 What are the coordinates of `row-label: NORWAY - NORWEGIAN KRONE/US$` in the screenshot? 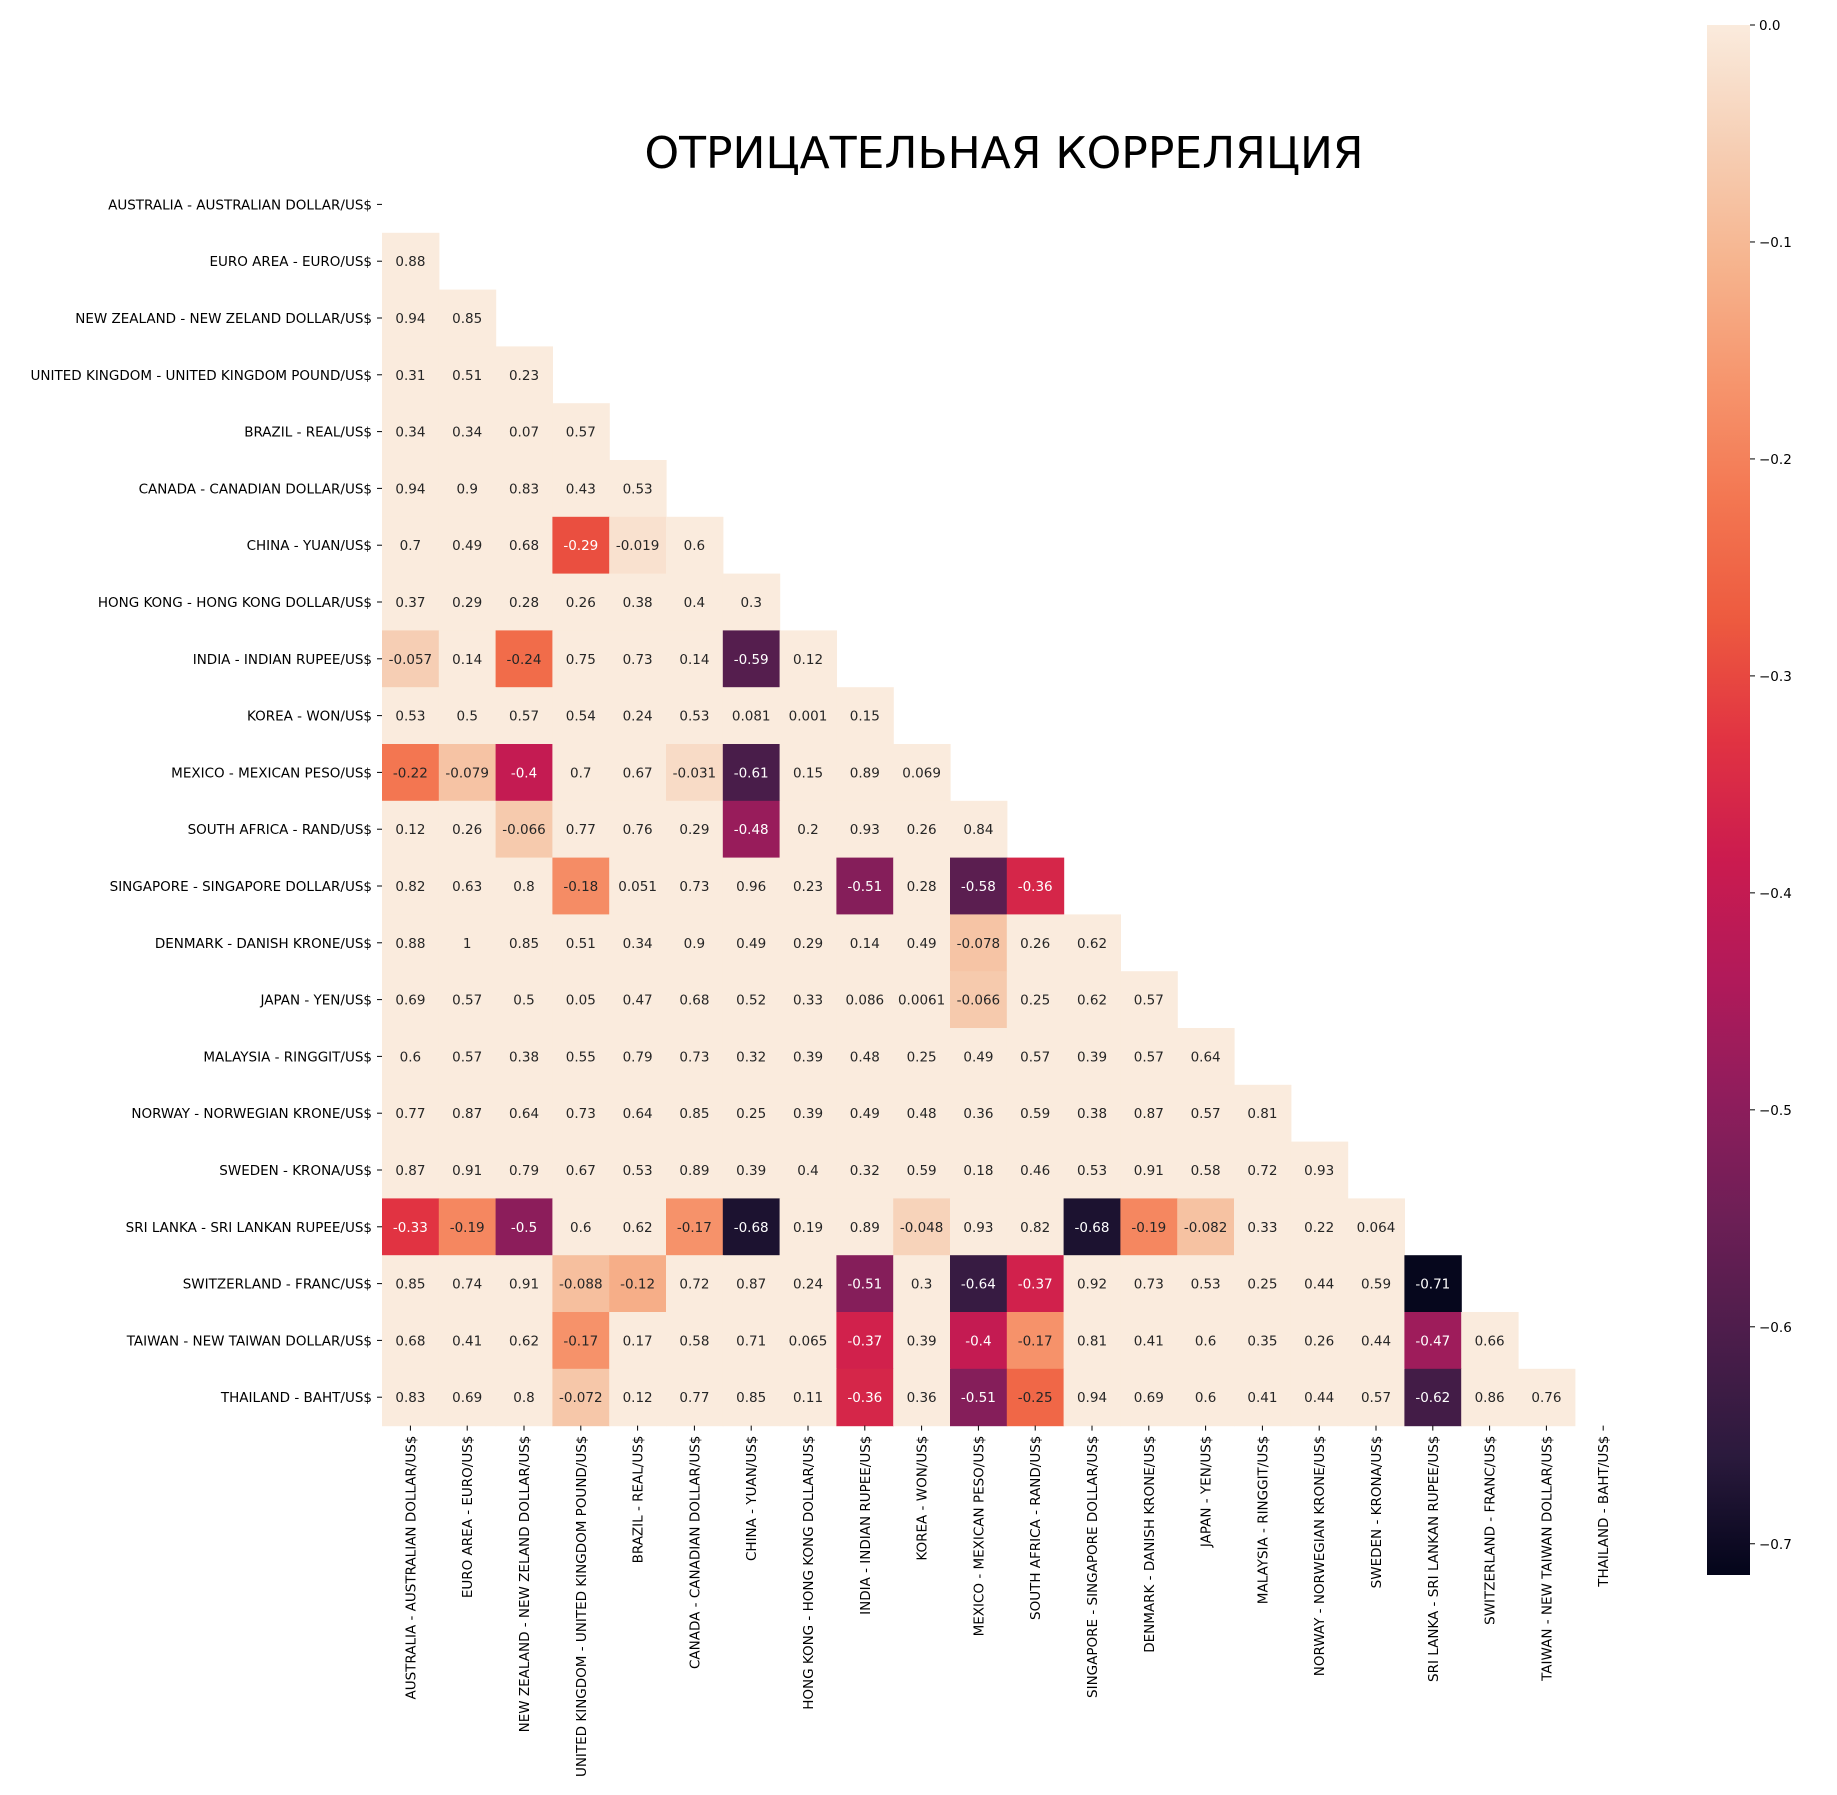 It's located at (251, 1114).